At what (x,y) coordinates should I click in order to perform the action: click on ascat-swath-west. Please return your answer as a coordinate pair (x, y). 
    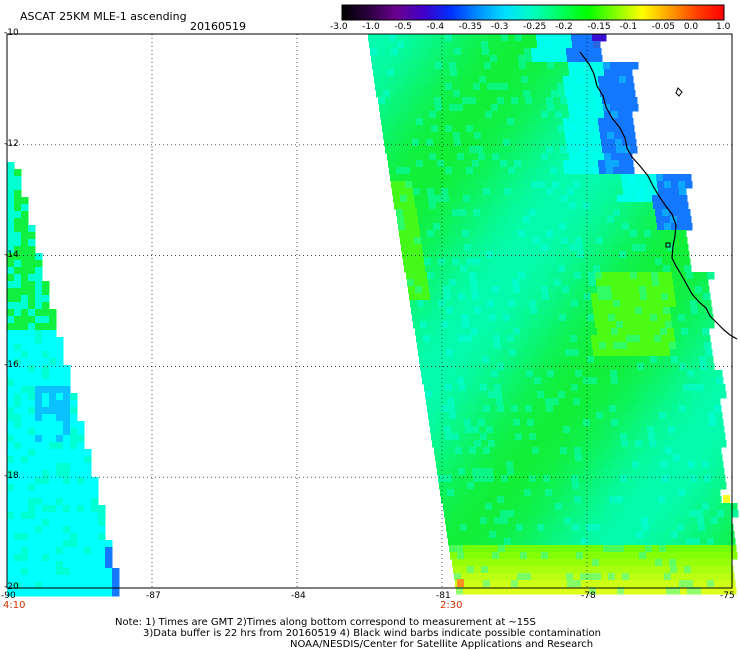
    Looking at the image, I should click on (63, 379).